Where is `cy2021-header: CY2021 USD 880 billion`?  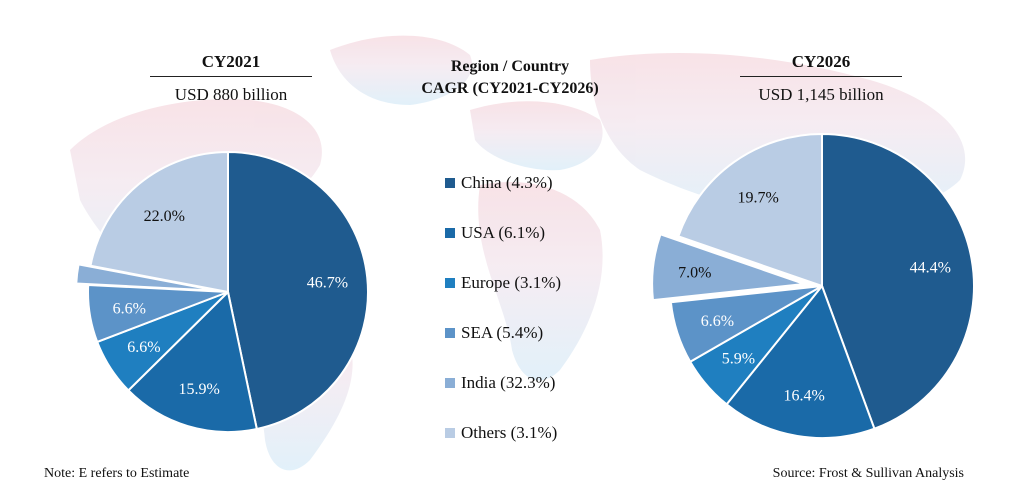
cy2021-header: CY2021 USD 880 billion is located at coordinates (231, 78).